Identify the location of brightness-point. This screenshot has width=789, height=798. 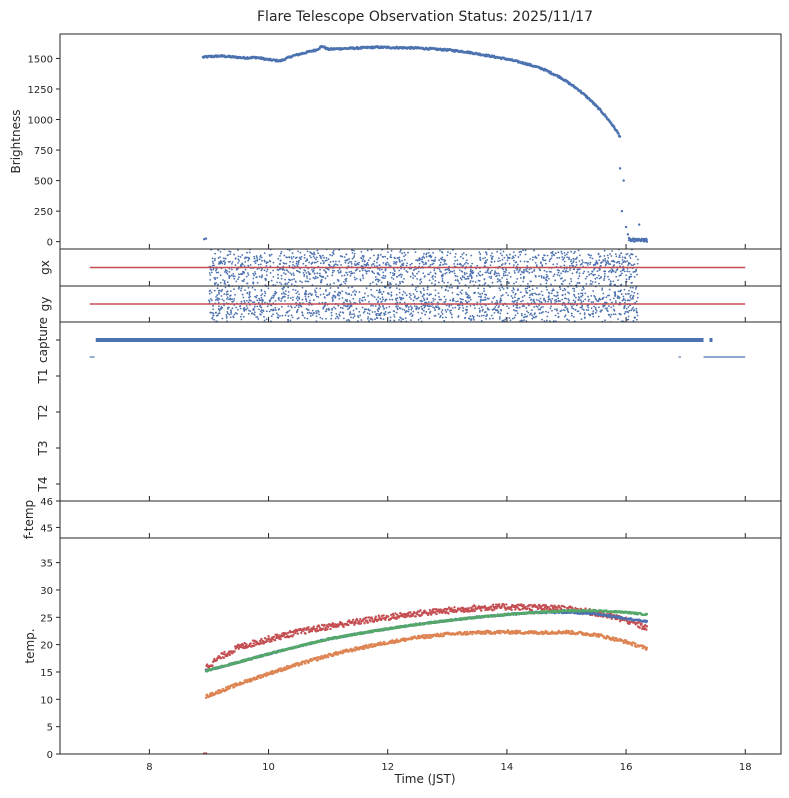
(623, 180).